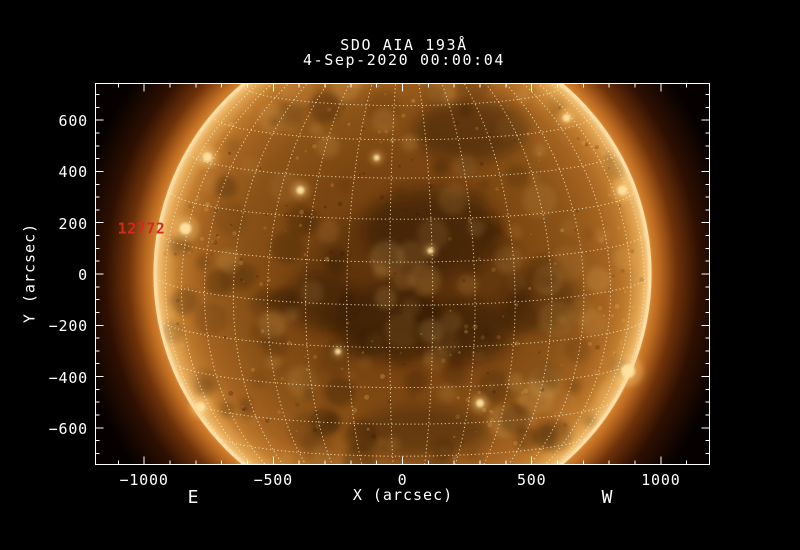  I want to click on y-tick-label: 400, so click(73, 172).